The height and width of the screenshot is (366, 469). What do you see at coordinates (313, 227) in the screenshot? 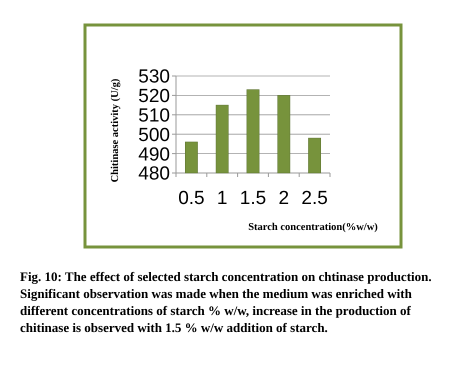
I see `x-axis-title: Starch concentration(%w/w)` at bounding box center [313, 227].